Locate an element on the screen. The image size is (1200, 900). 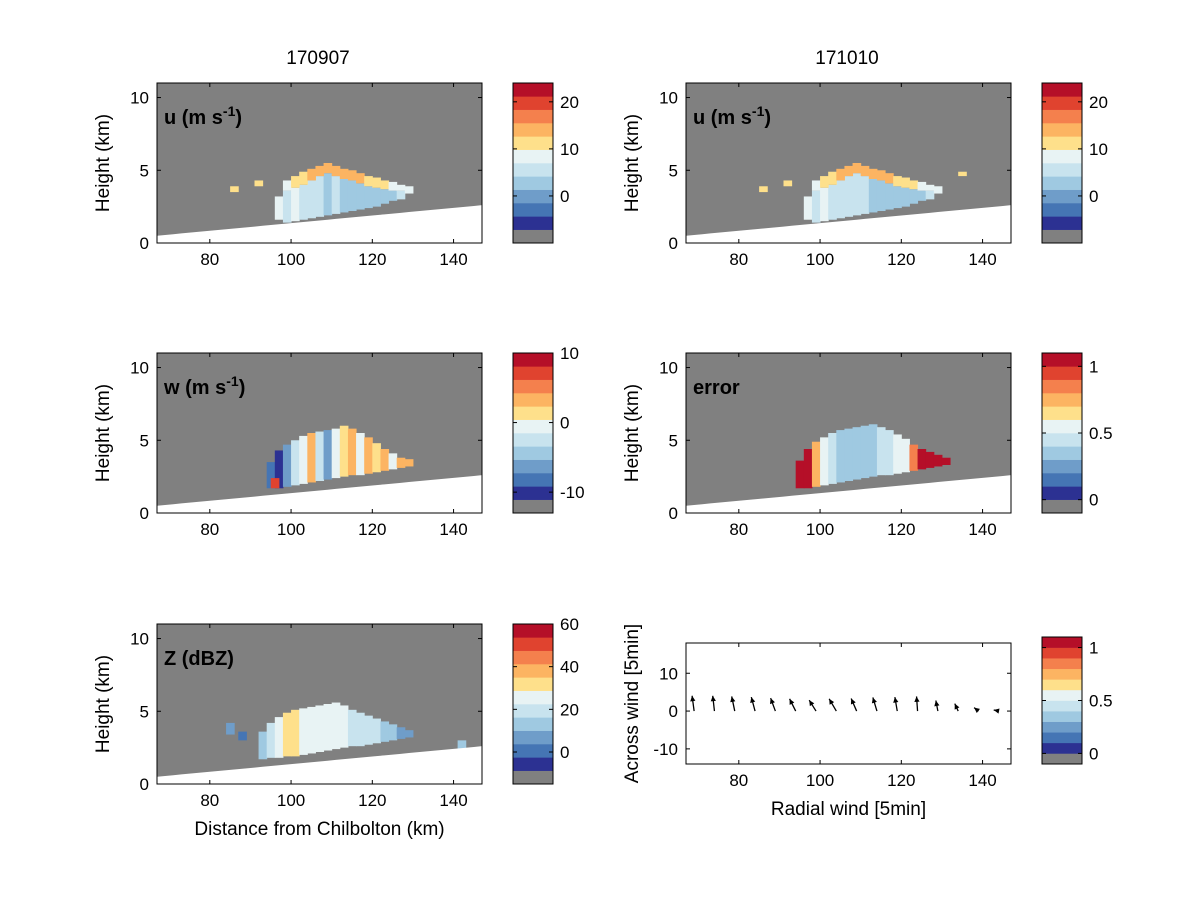
panel-label-superscript: -1 is located at coordinates (758, 111).